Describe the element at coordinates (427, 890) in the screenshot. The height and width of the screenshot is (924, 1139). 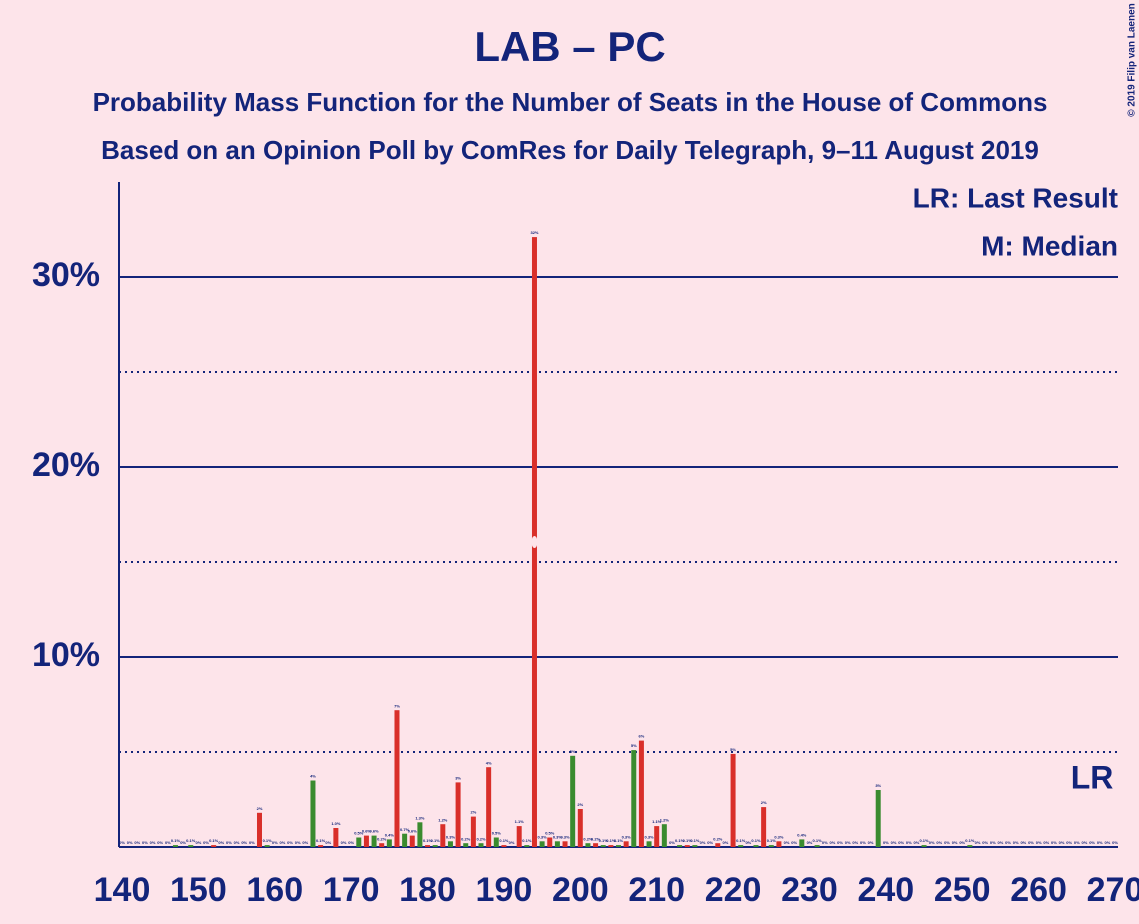
I see `x-tick-label: 180` at that location.